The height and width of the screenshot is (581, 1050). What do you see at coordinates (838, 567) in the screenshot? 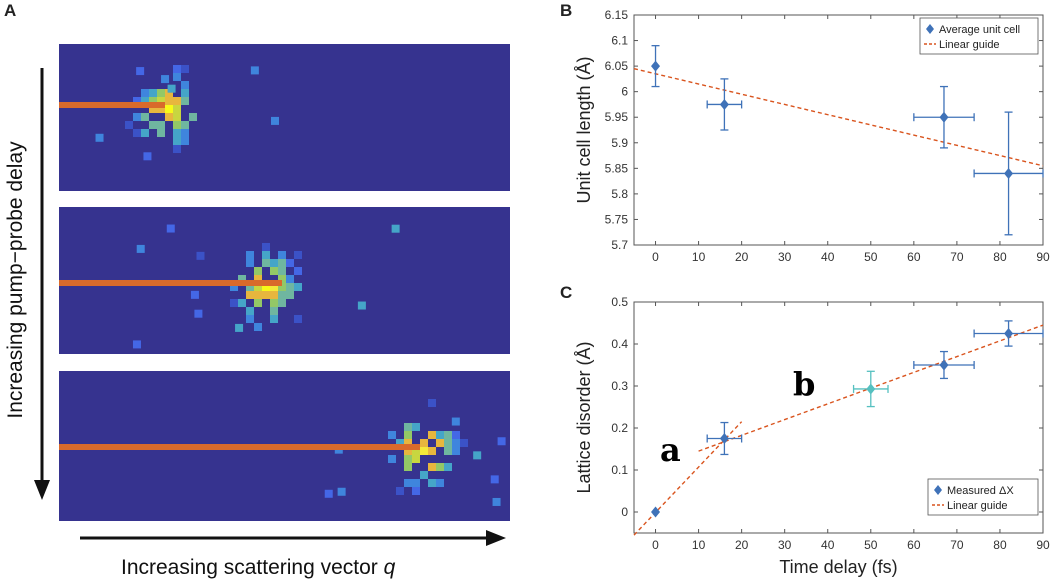
I see `x-axis-title: Time delay (fs)` at bounding box center [838, 567].